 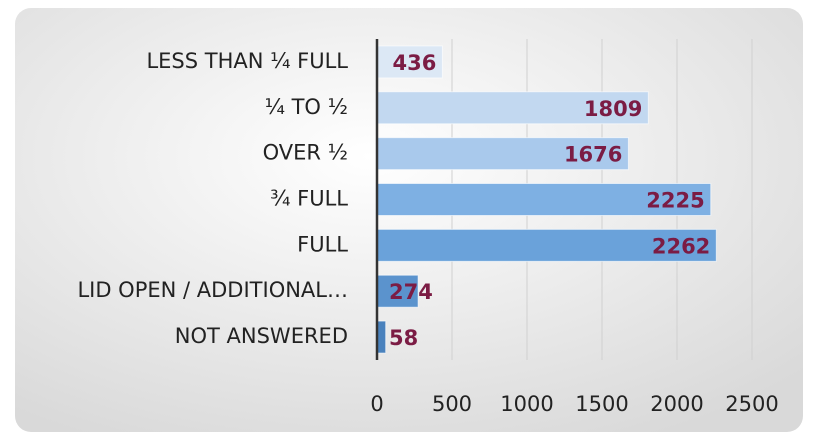 What do you see at coordinates (261, 336) in the screenshot?
I see `y-tick-label: NOT ANSWERED` at bounding box center [261, 336].